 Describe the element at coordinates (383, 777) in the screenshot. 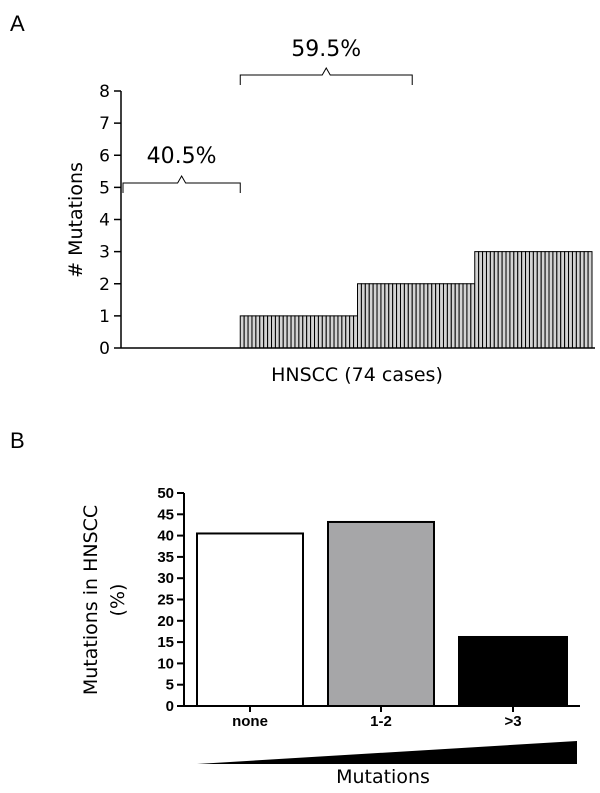

I see `panel-b-x-axis-title: Mutations` at that location.